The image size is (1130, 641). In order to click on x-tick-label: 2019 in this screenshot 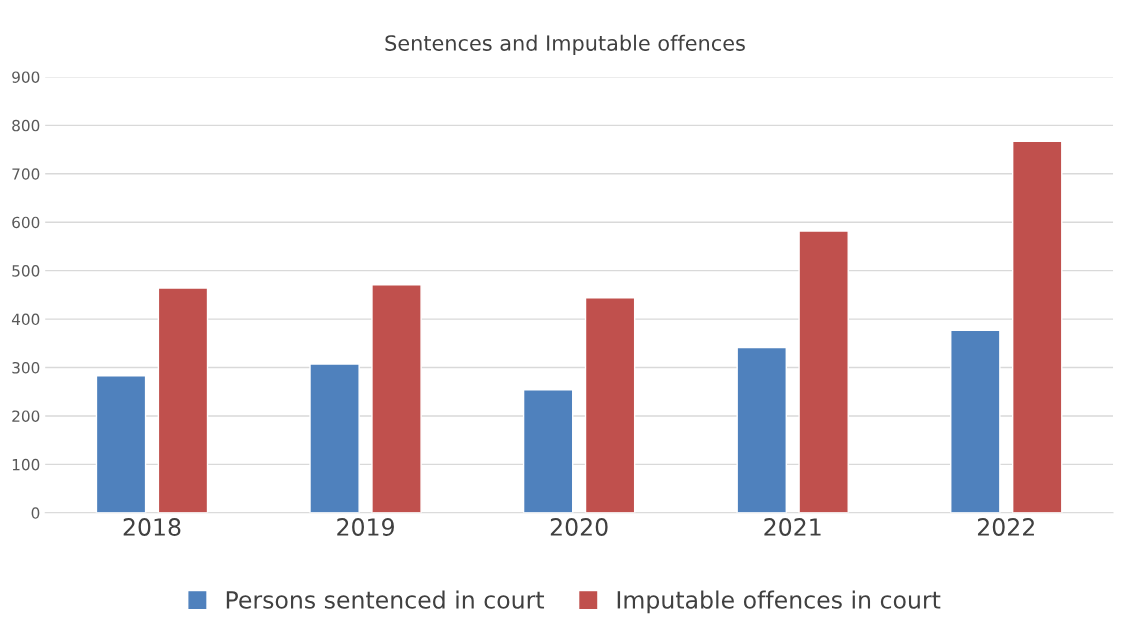, I will do `click(365, 527)`.